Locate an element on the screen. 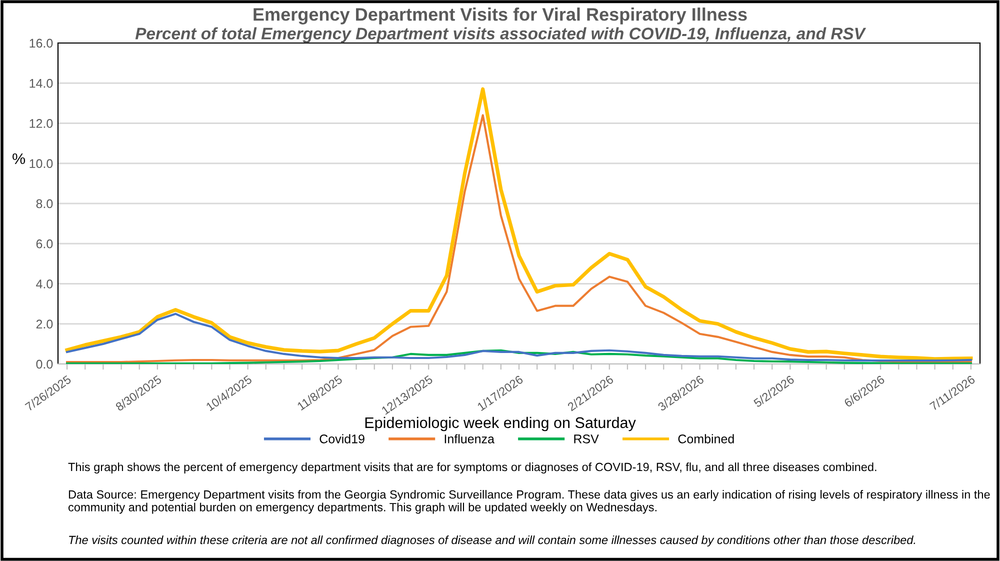 This screenshot has width=1000, height=561. y-tick-label: 8.0 is located at coordinates (44, 203).